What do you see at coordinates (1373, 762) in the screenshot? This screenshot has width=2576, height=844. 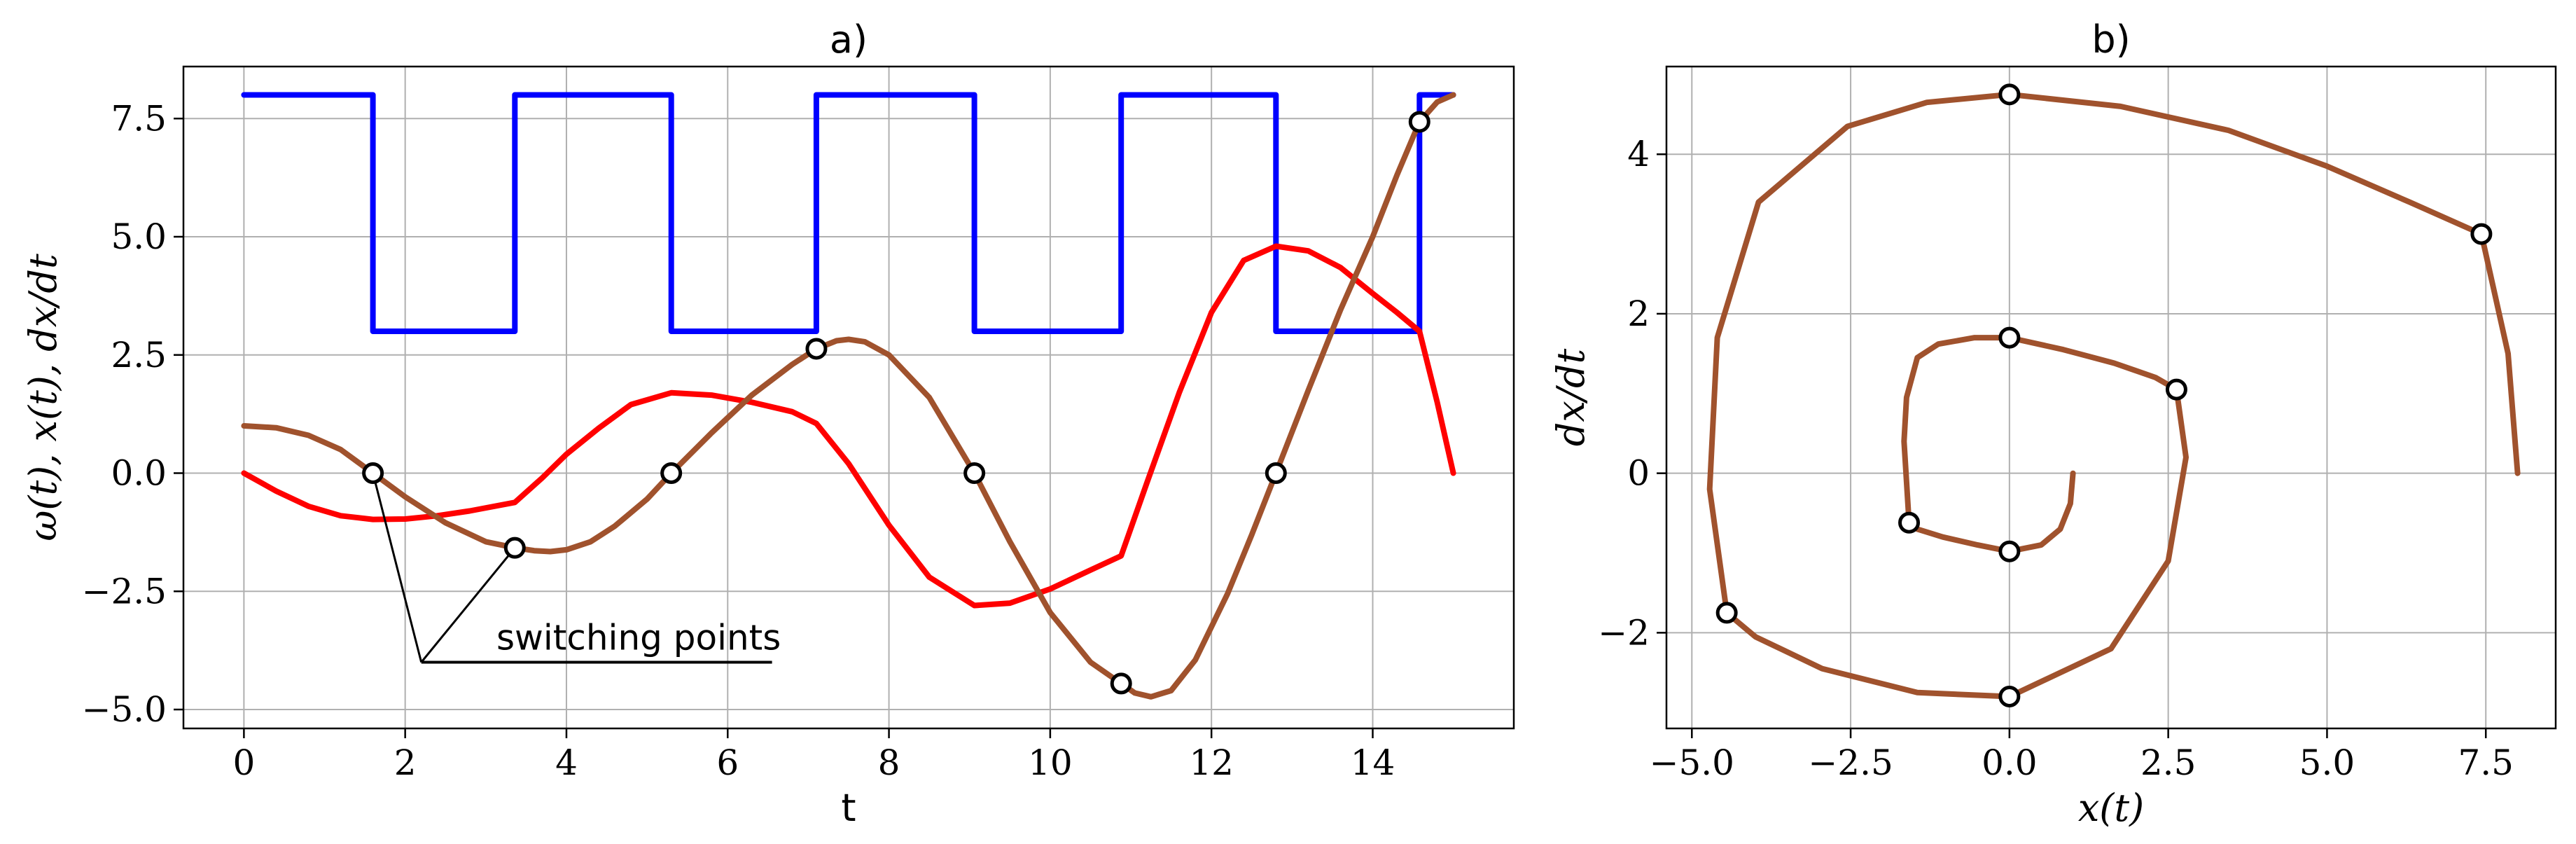 I see `x-tick-label: 14` at bounding box center [1373, 762].